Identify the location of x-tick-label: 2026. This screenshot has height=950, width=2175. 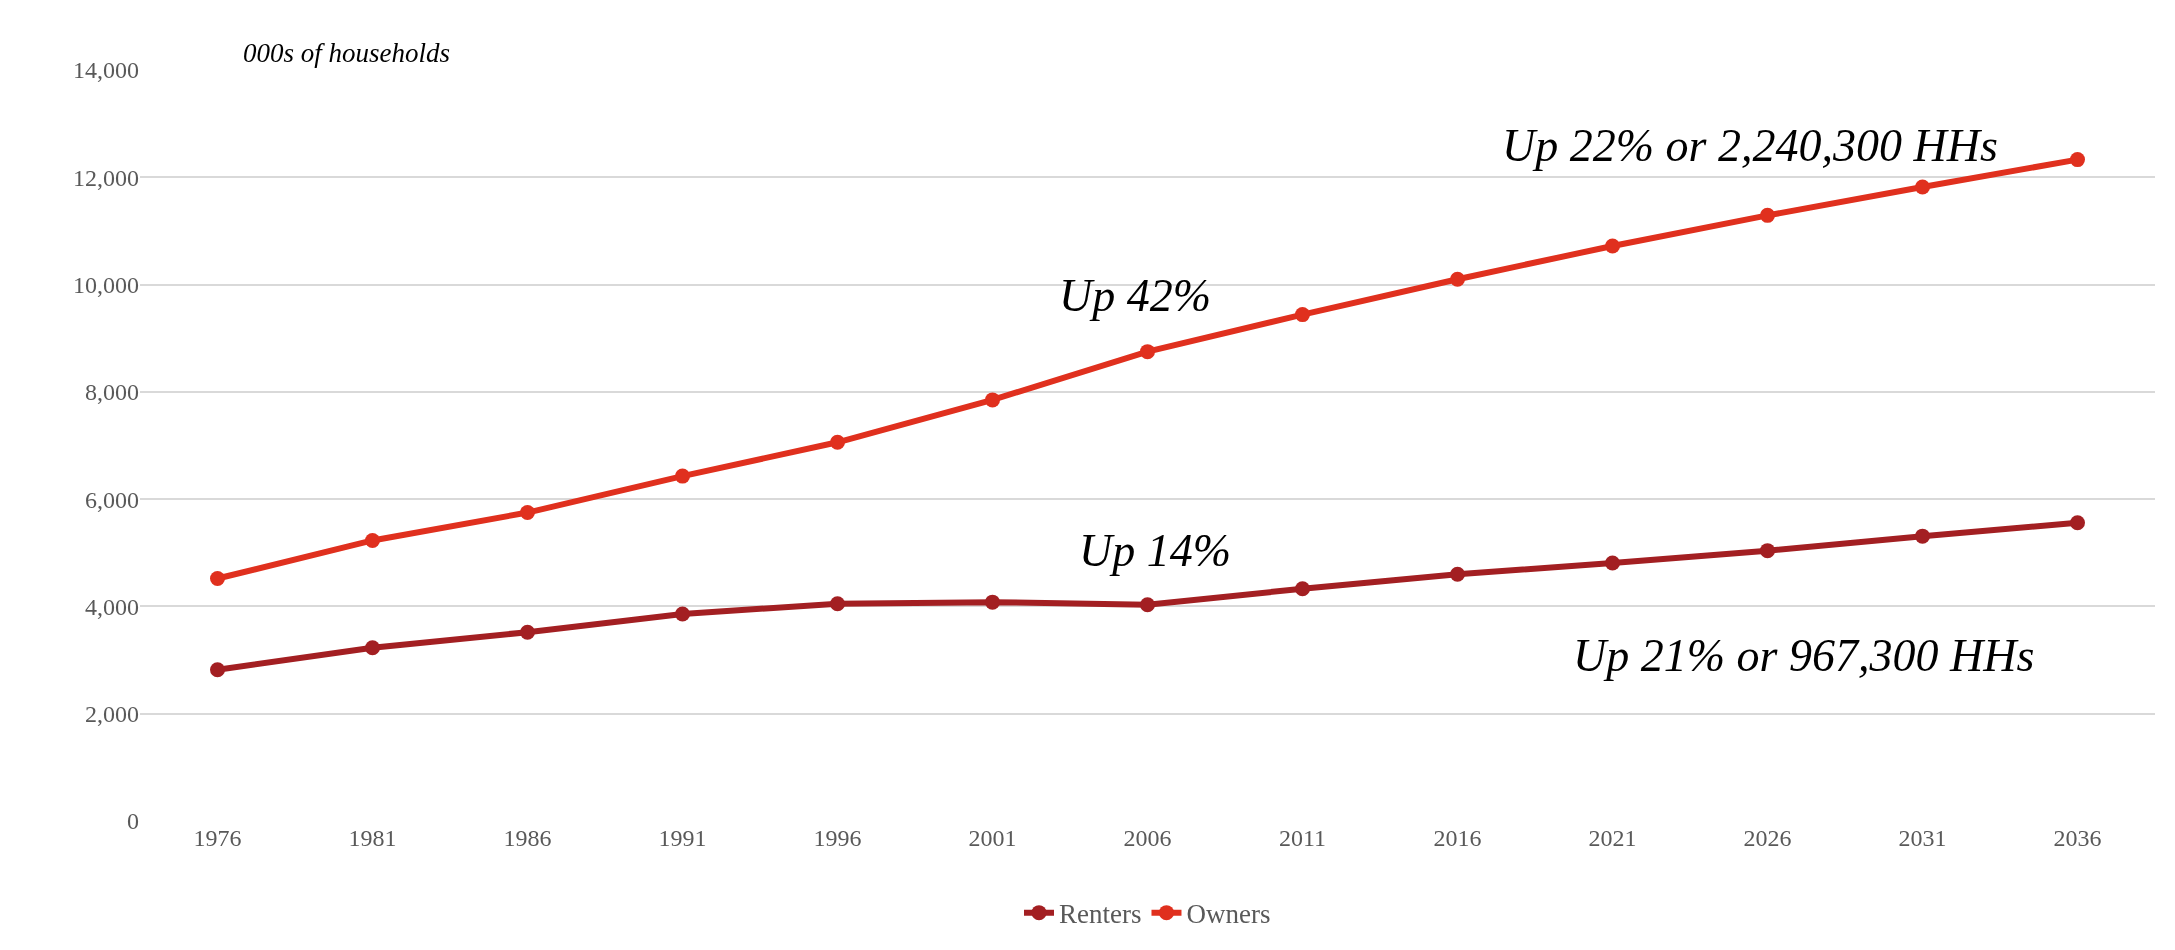
(1767, 838).